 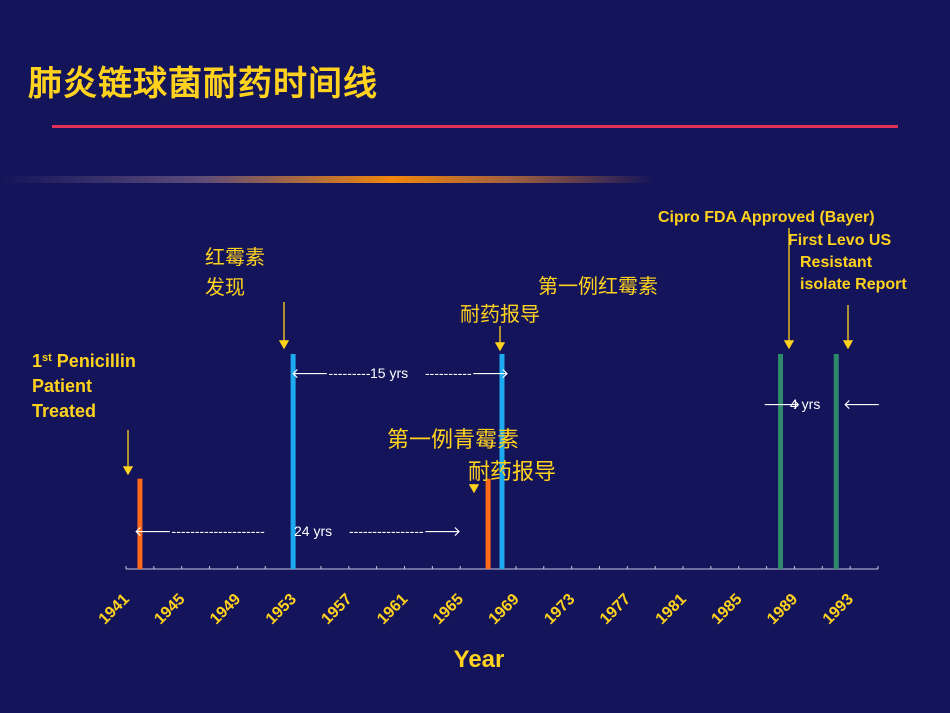 What do you see at coordinates (805, 404) in the screenshot?
I see `interval-4-label: 4 yrs` at bounding box center [805, 404].